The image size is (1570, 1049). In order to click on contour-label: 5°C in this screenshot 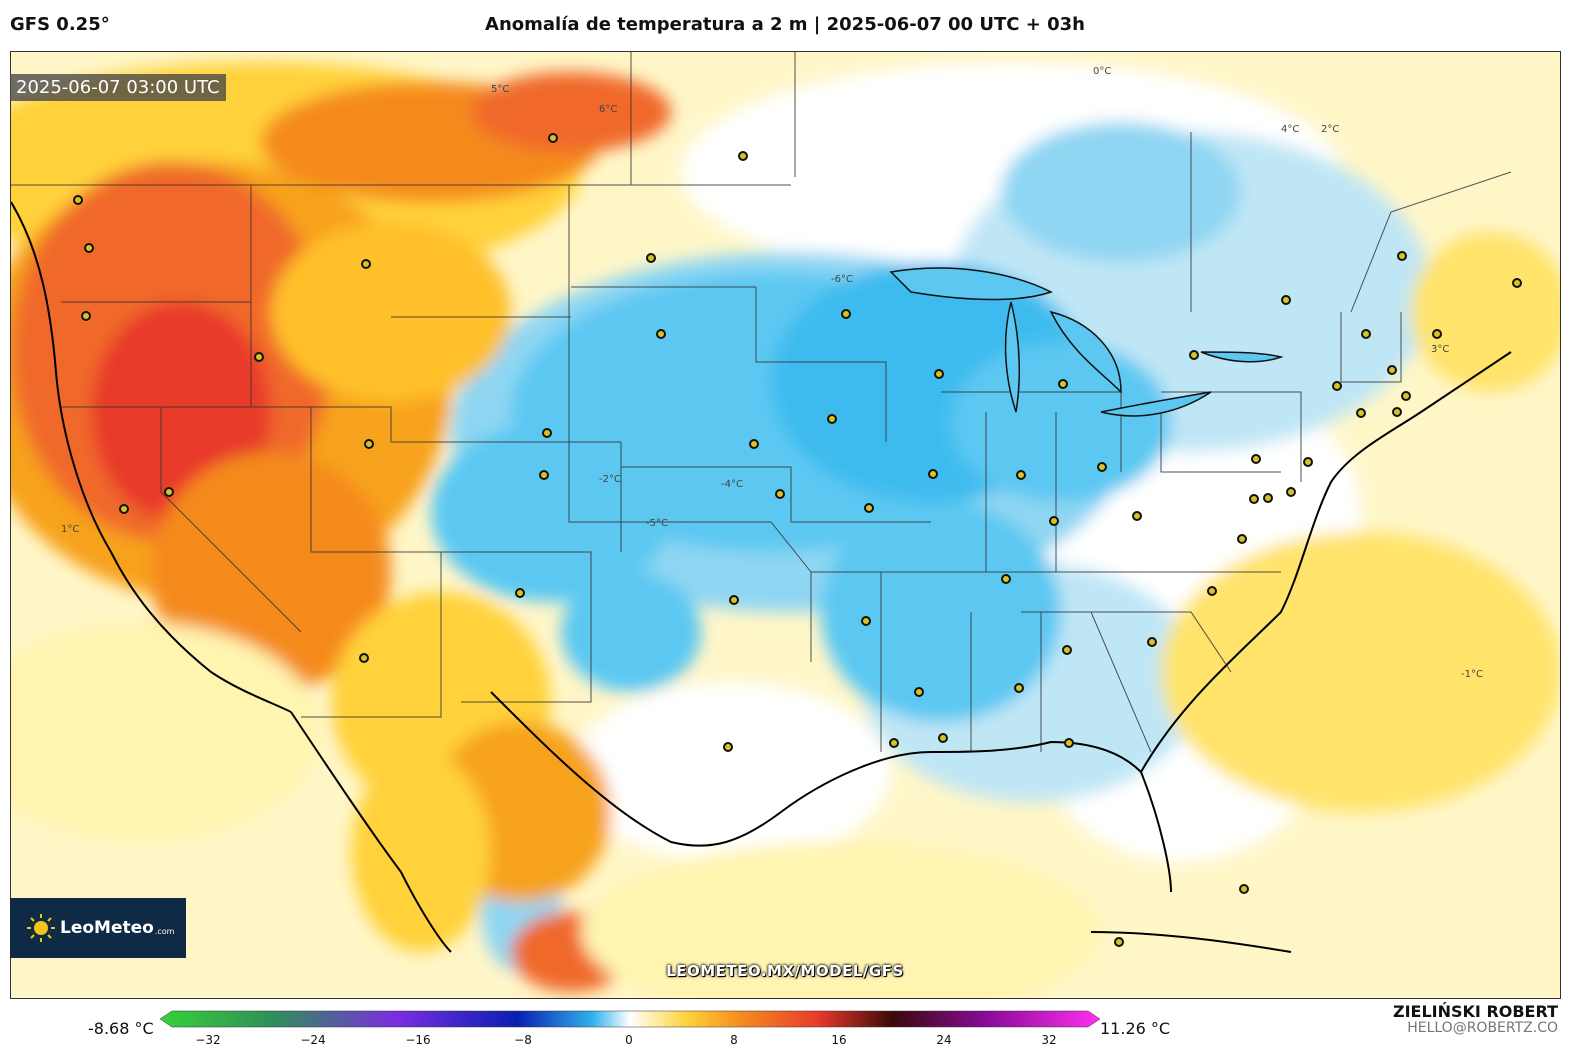, I will do `click(500, 89)`.